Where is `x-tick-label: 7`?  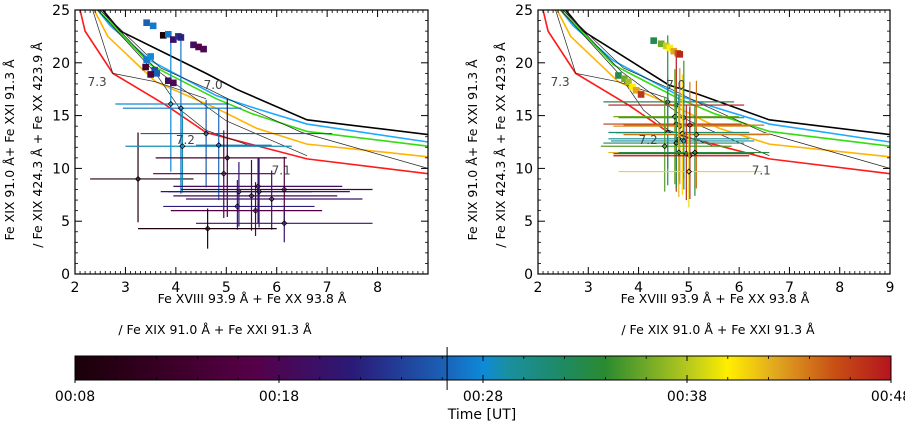
x-tick-label: 7 is located at coordinates (789, 288).